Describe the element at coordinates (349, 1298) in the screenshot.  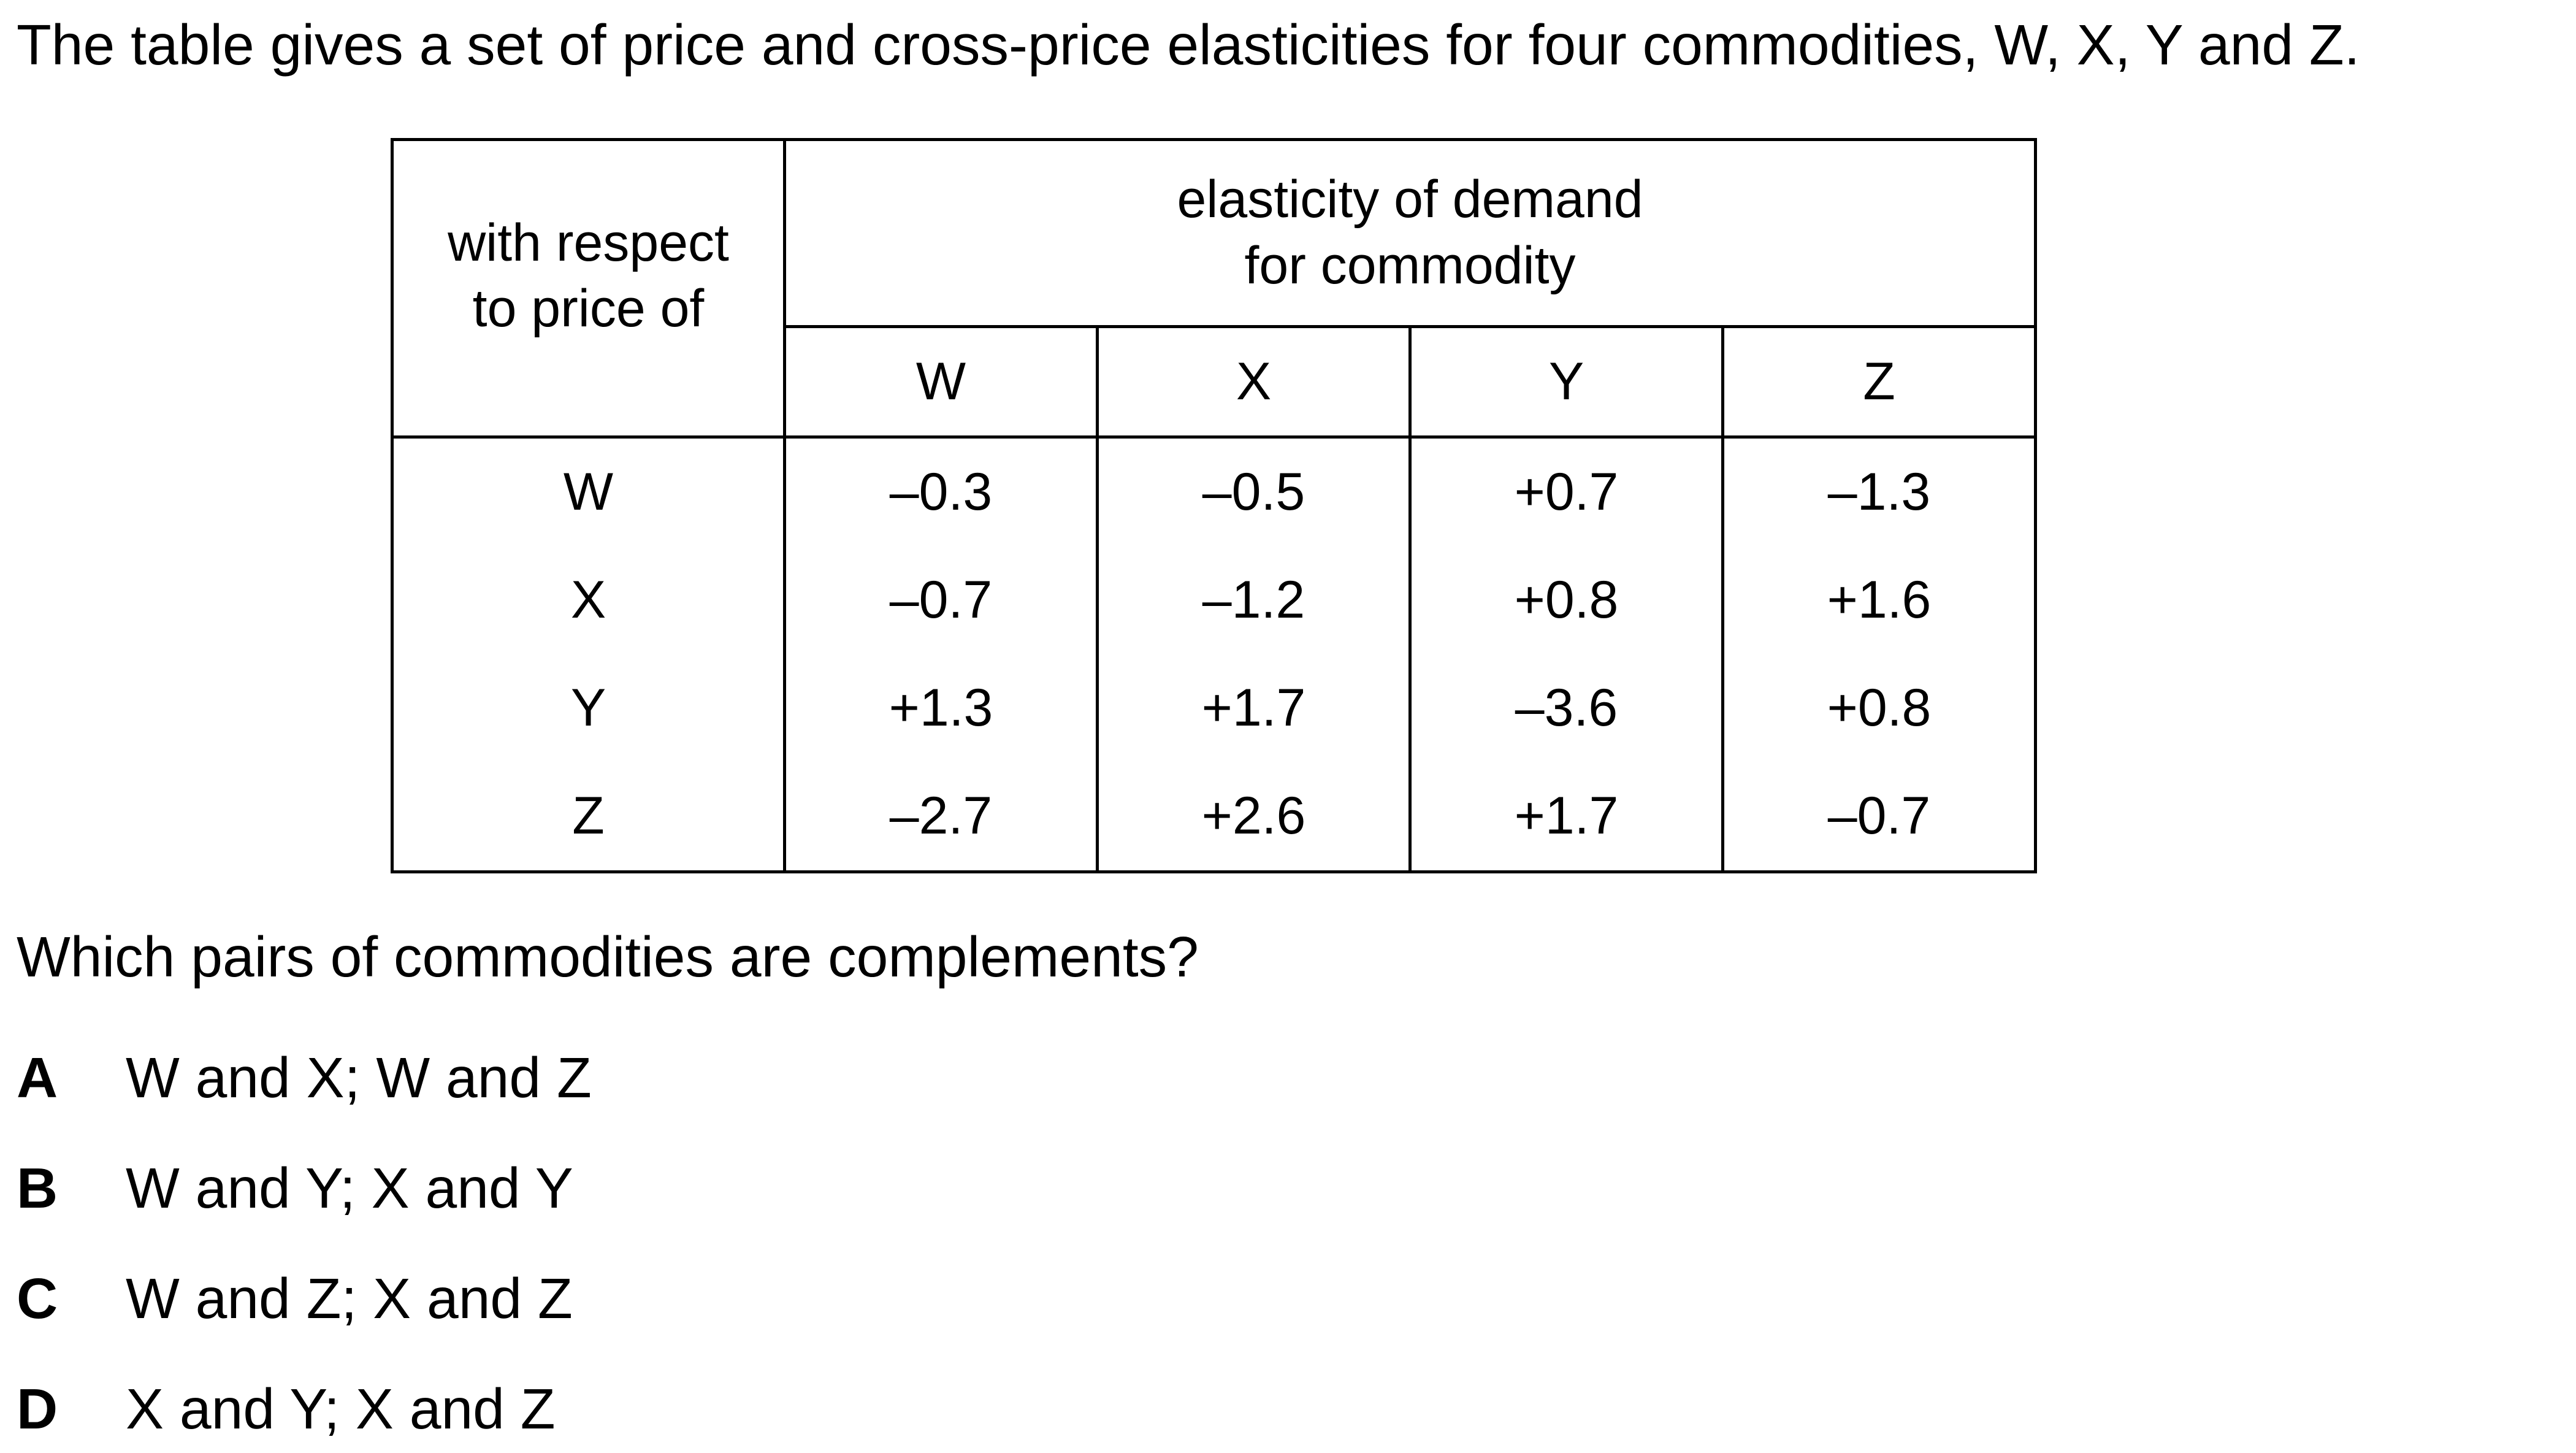
I see `option-text: W and Z; X and Z` at that location.